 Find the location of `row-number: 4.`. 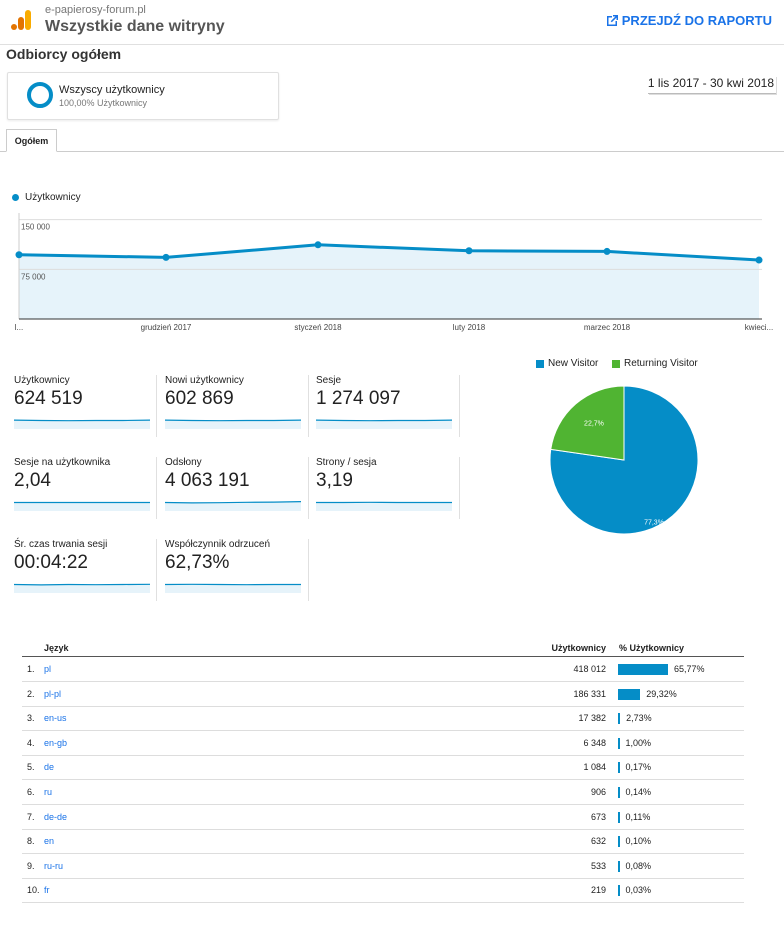

row-number: 4. is located at coordinates (31, 742).